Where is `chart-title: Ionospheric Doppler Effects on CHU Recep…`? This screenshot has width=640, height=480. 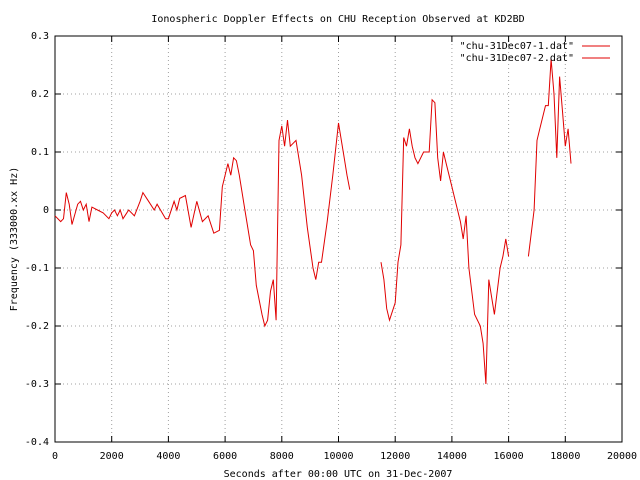
chart-title: Ionospheric Doppler Effects on CHU Recep… is located at coordinates (337, 19).